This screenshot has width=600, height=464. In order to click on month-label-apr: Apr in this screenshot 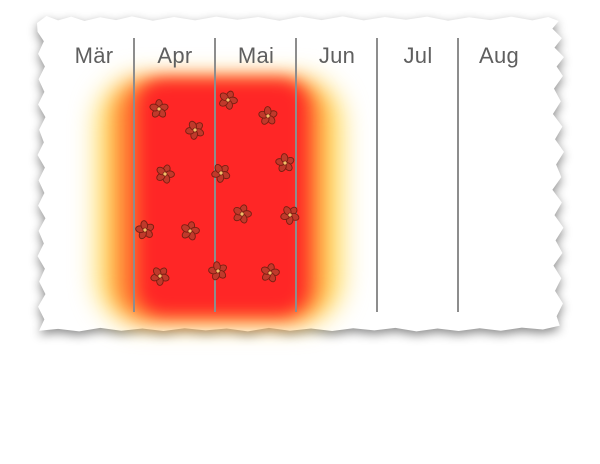, I will do `click(175, 55)`.